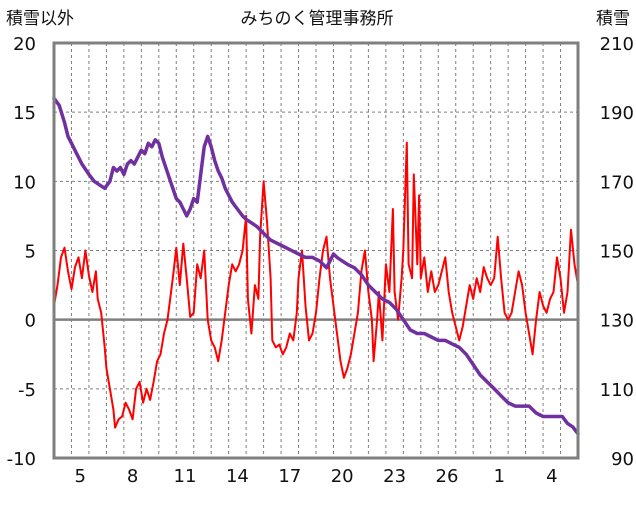 This screenshot has width=636, height=505. What do you see at coordinates (617, 321) in the screenshot?
I see `right-tick-label: 130` at bounding box center [617, 321].